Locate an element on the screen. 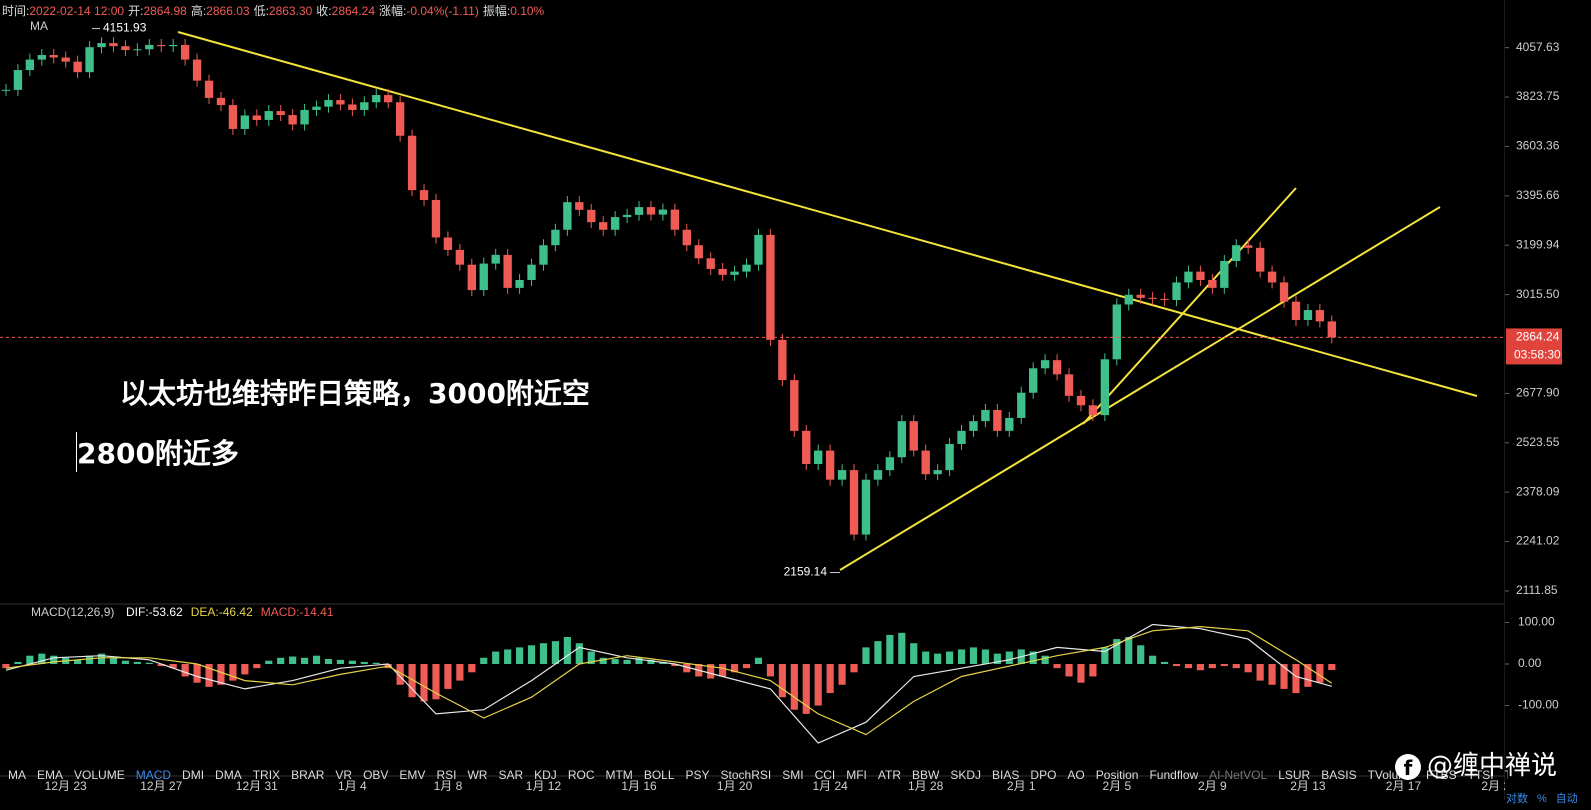 This screenshot has width=1591, height=810. scale-option: % is located at coordinates (1542, 799).